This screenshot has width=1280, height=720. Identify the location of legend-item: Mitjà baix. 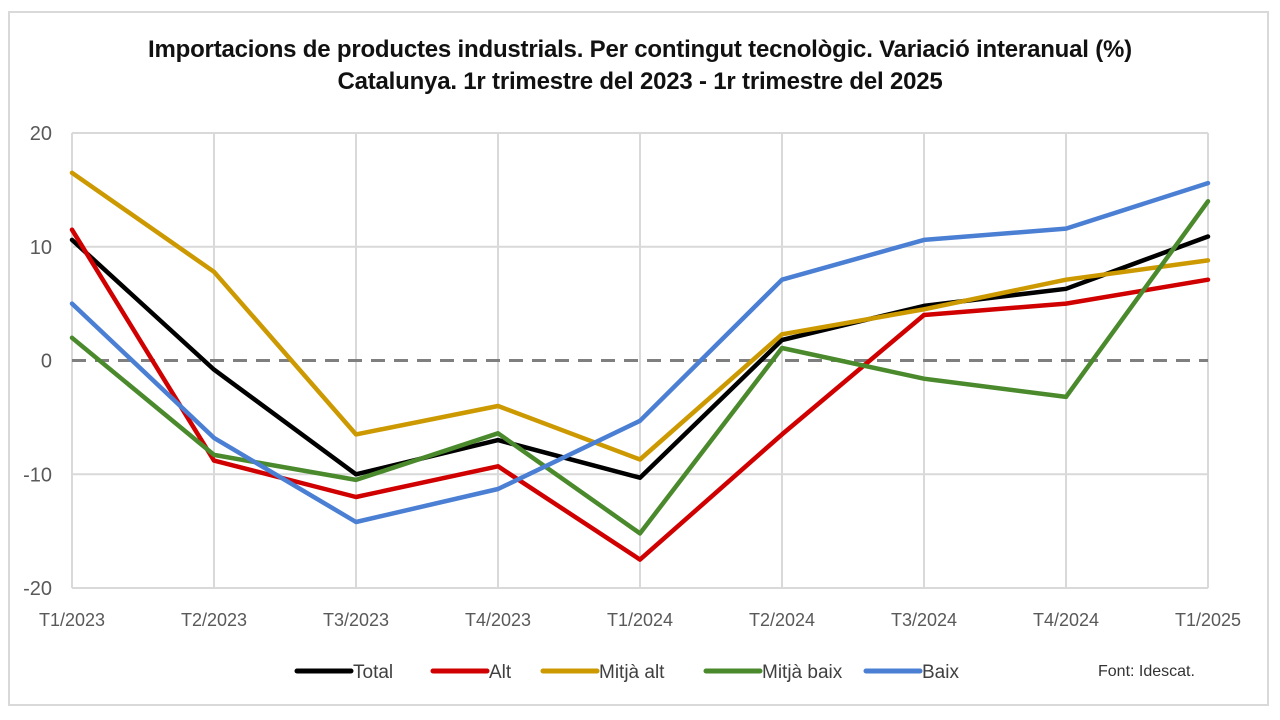
(773, 672).